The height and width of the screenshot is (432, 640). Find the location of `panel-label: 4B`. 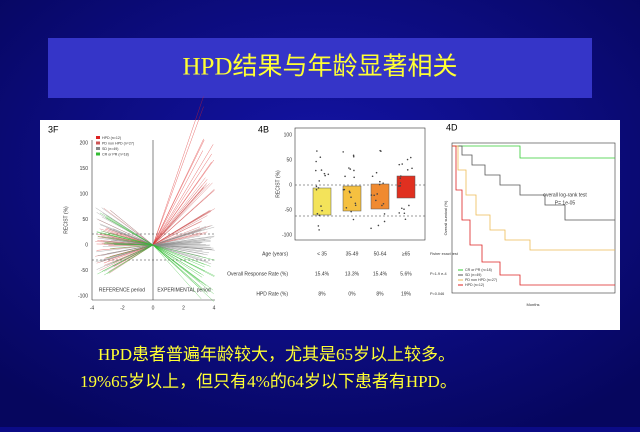

panel-label: 4B is located at coordinates (263, 129).